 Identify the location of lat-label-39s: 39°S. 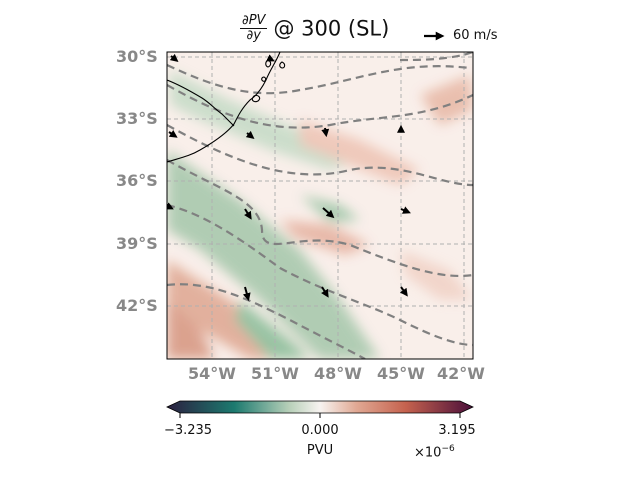
(137, 243).